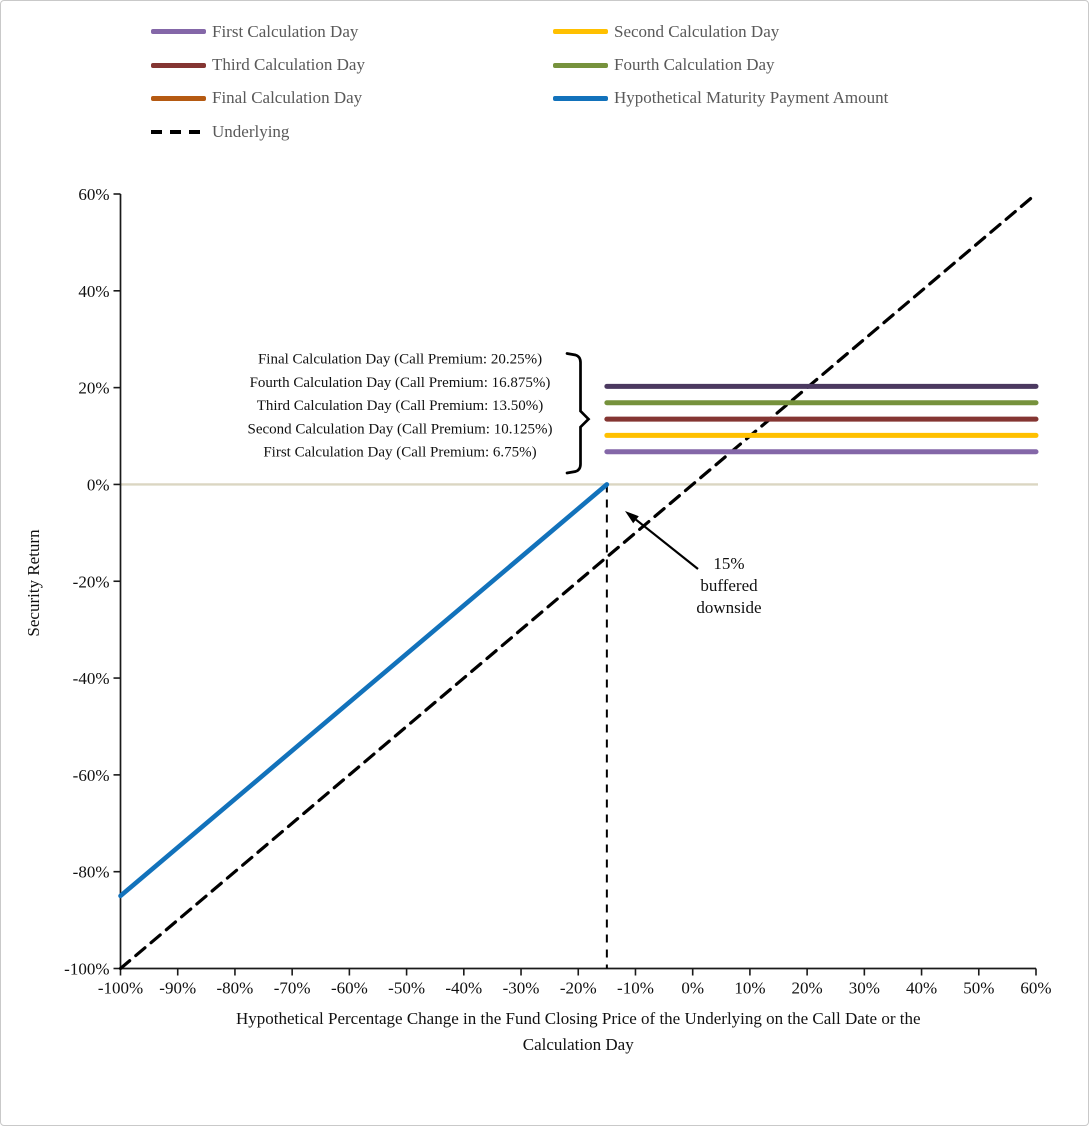 The width and height of the screenshot is (1089, 1126). What do you see at coordinates (288, 65) in the screenshot?
I see `legend-label: Third Calculation Day` at bounding box center [288, 65].